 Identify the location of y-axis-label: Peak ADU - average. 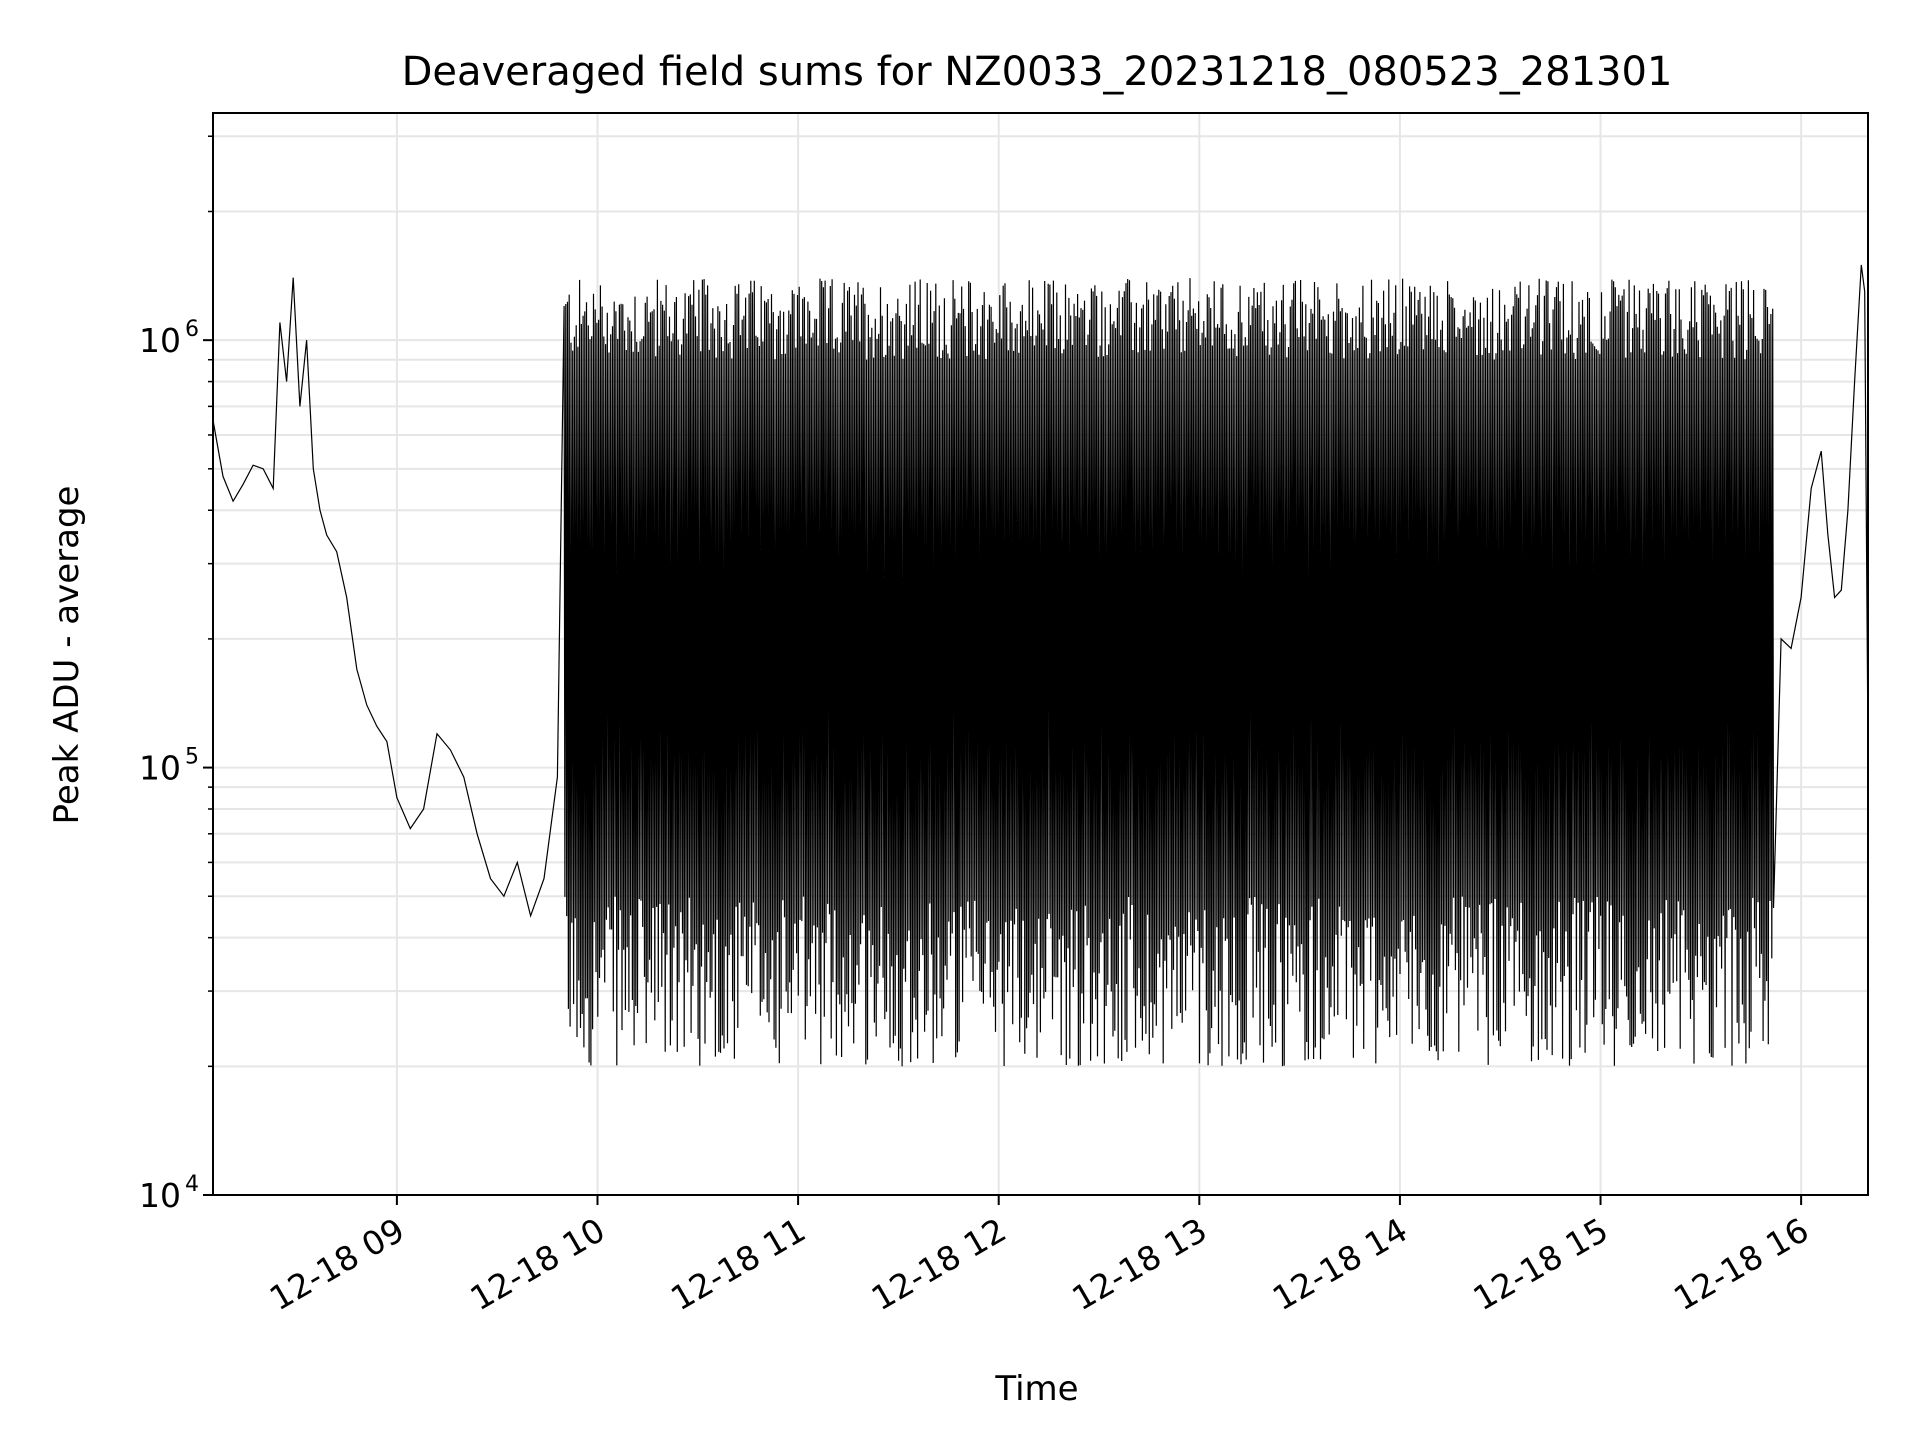
(67, 655).